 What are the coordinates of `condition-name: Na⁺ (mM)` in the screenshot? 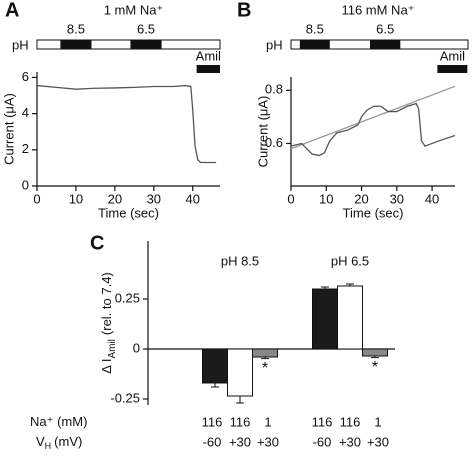 It's located at (58, 421).